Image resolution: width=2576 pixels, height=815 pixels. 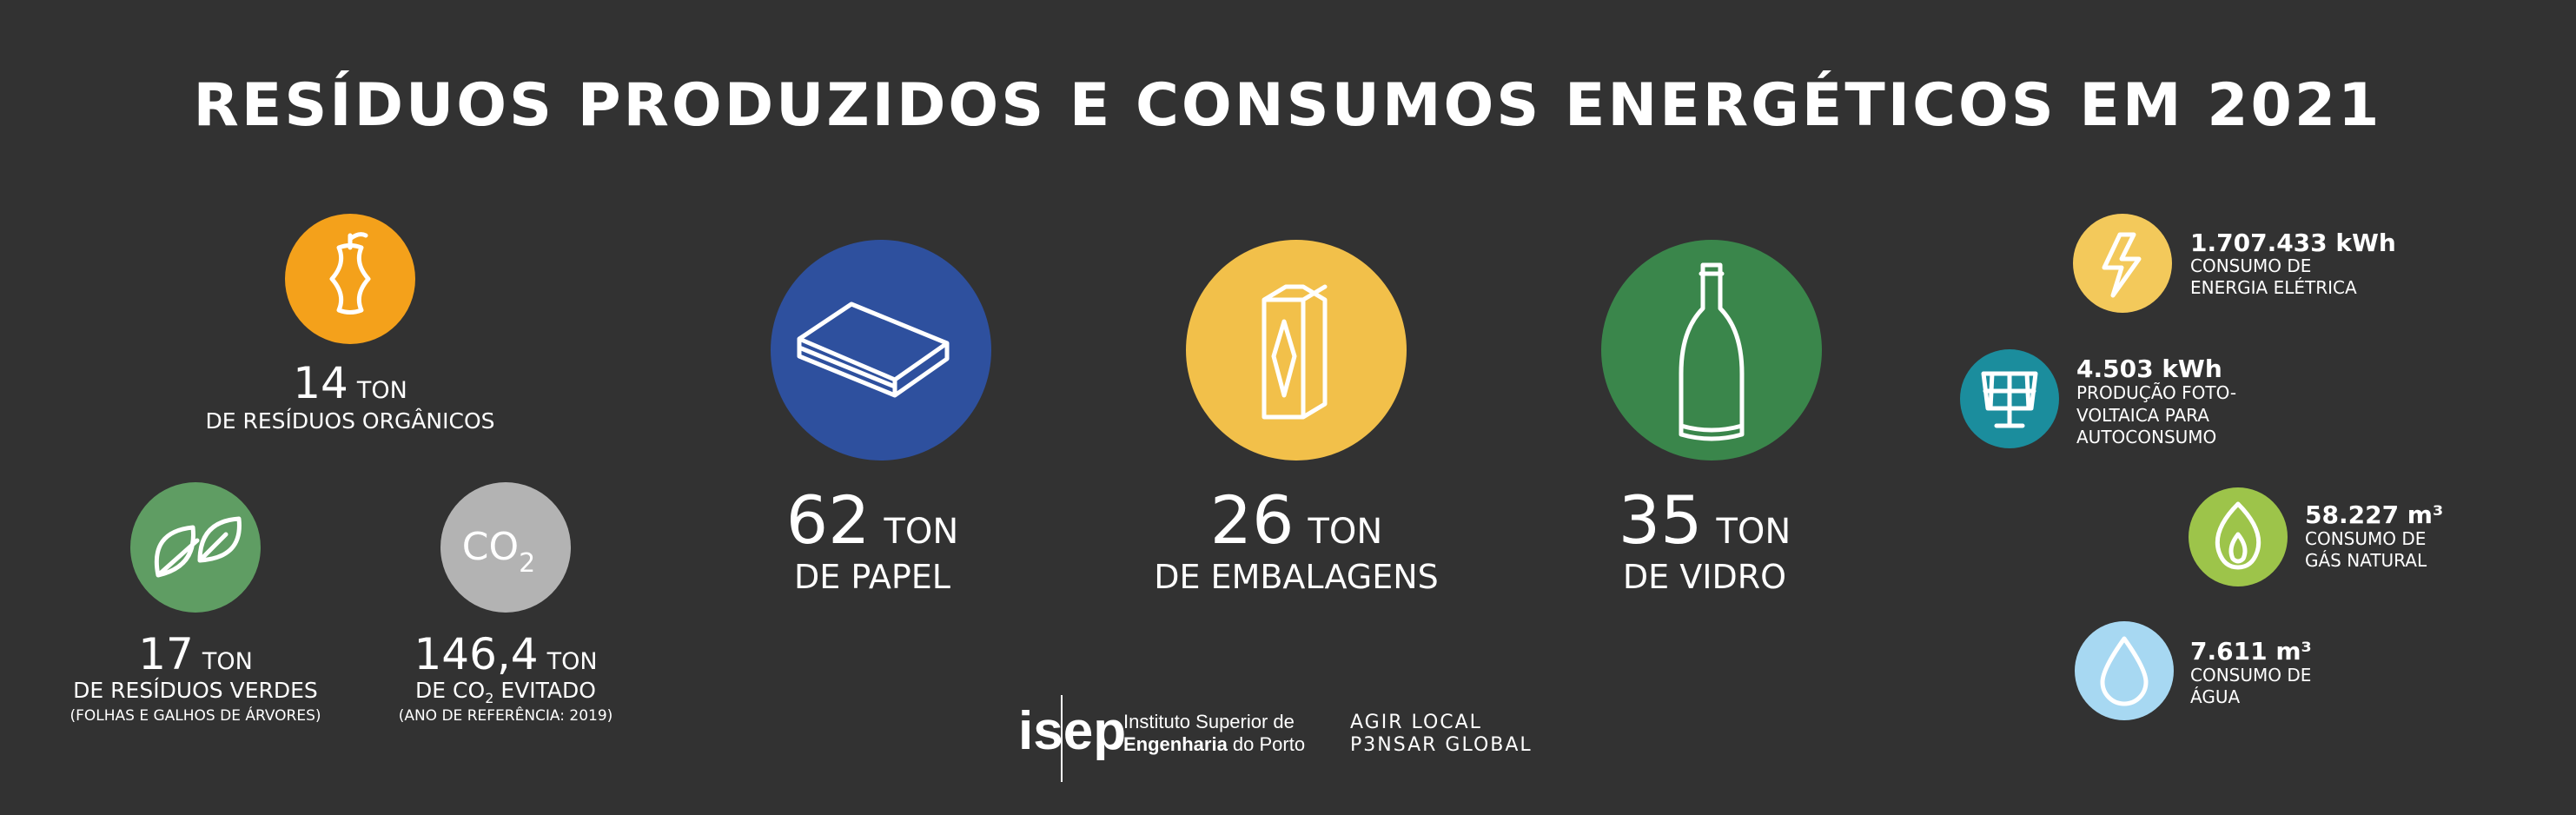 What do you see at coordinates (2273, 287) in the screenshot?
I see `electricity-line: ENERGIA ELÉTRICA` at bounding box center [2273, 287].